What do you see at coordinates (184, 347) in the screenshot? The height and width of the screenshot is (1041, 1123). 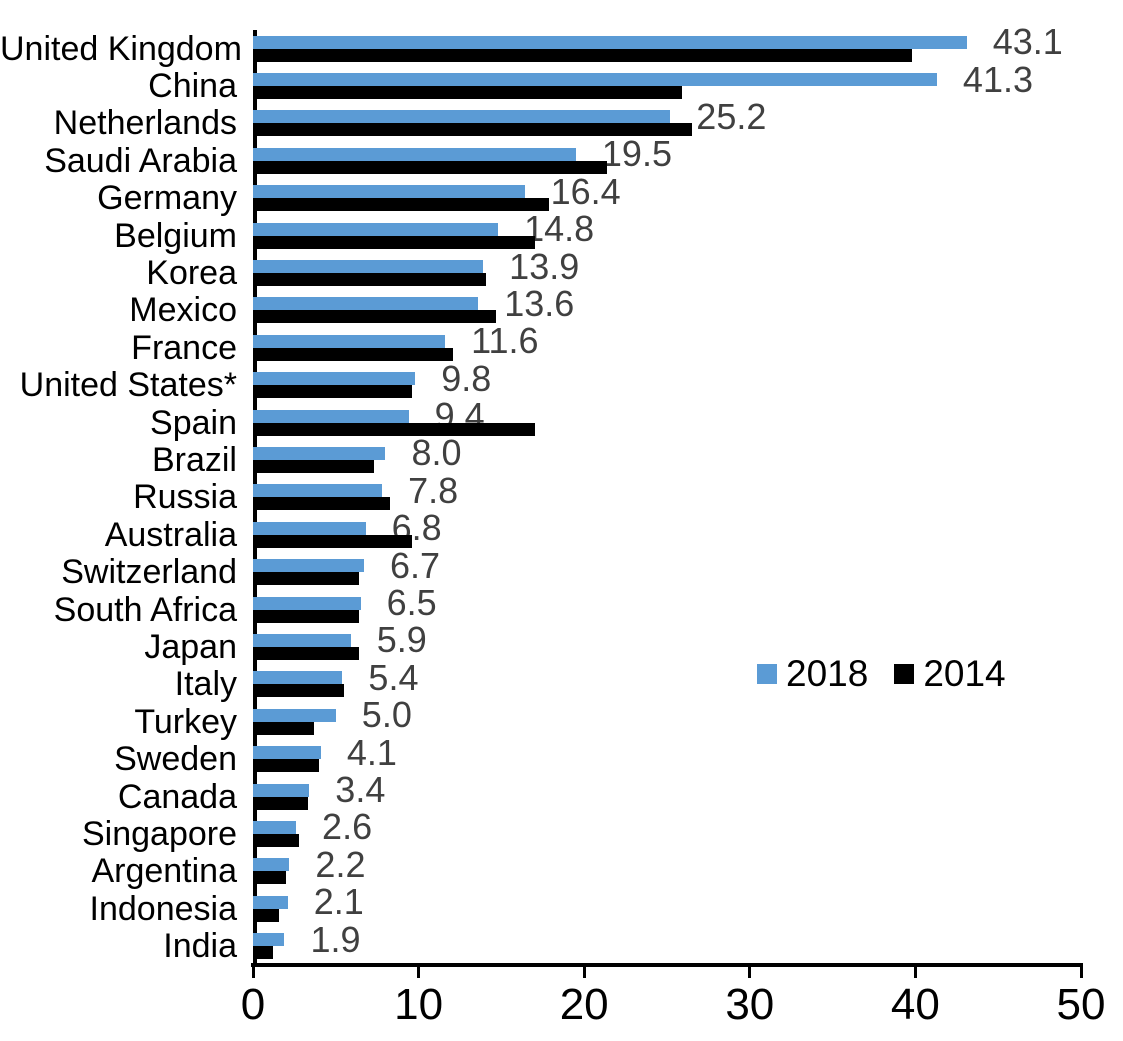 I see `category-label: France` at bounding box center [184, 347].